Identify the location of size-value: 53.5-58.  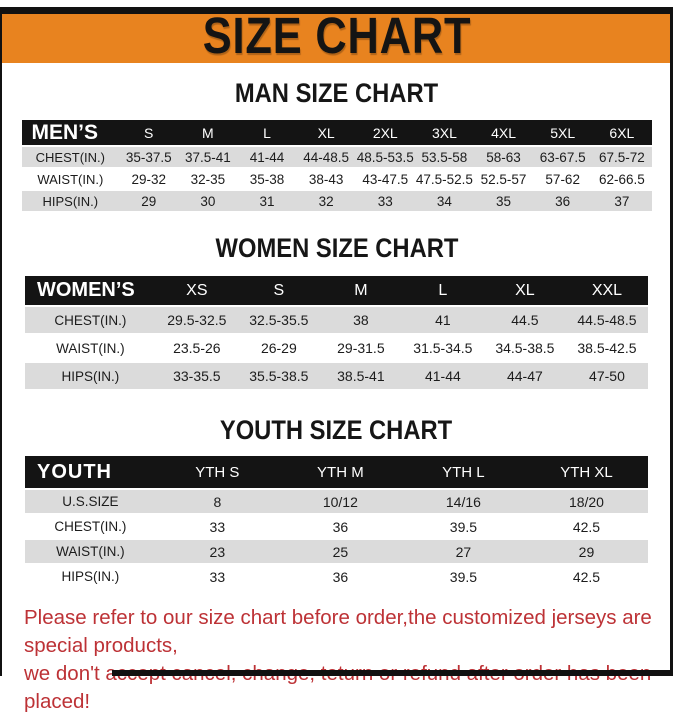
(444, 157).